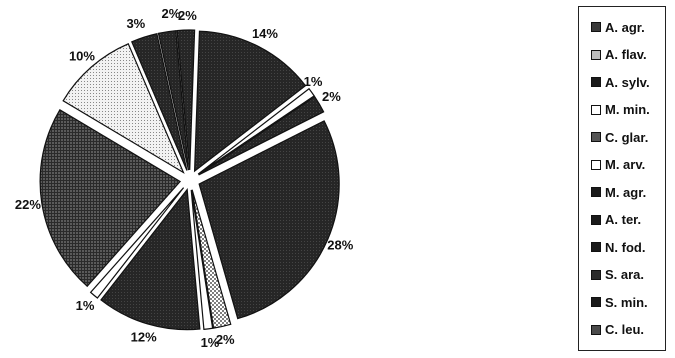 The height and width of the screenshot is (358, 675). I want to click on legend-item: M. agr., so click(618, 192).